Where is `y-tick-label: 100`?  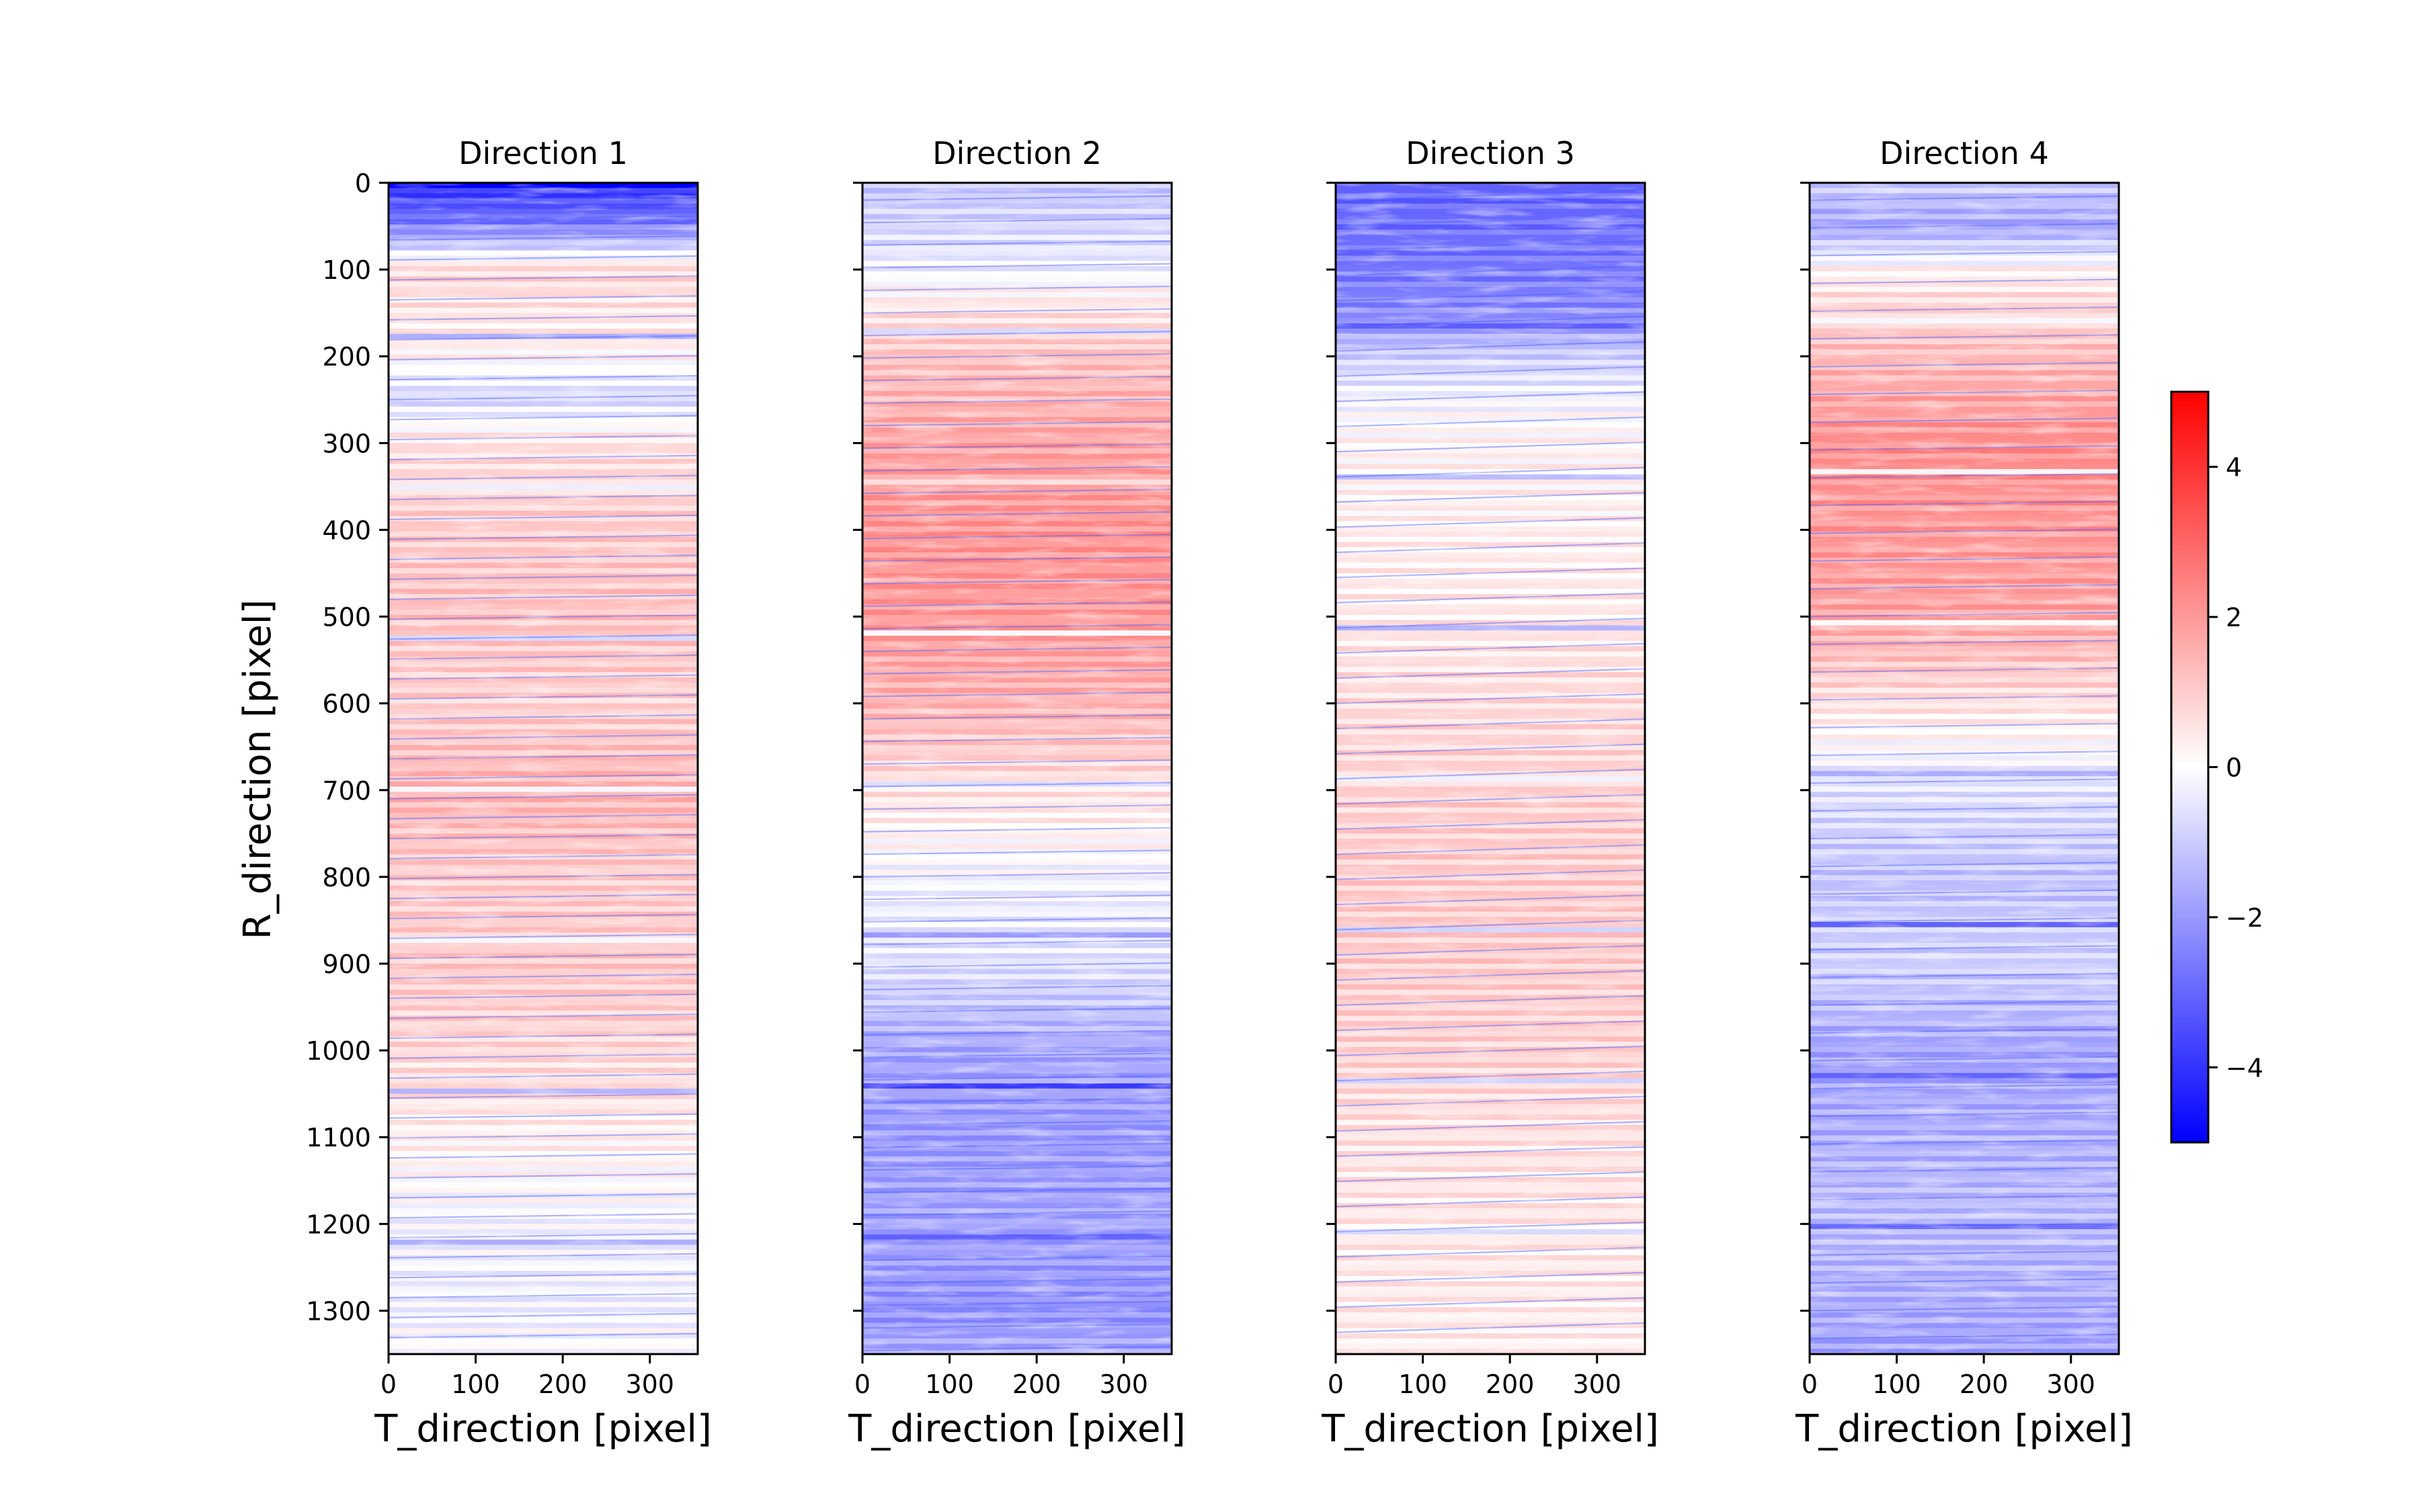 y-tick-label: 100 is located at coordinates (346, 270).